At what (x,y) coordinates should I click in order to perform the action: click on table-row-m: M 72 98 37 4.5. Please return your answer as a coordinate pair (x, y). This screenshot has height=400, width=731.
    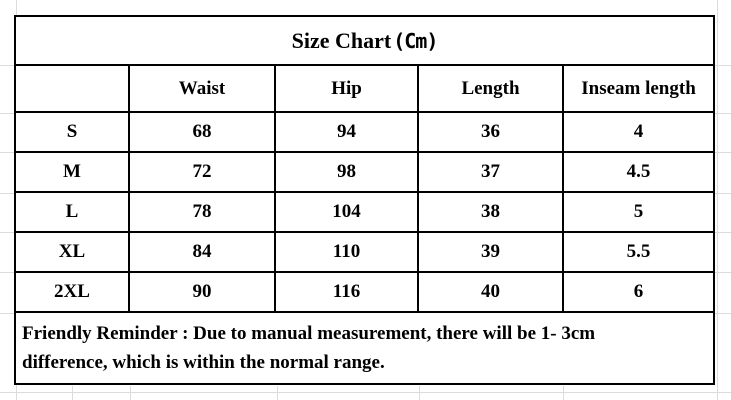
    Looking at the image, I should click on (365, 172).